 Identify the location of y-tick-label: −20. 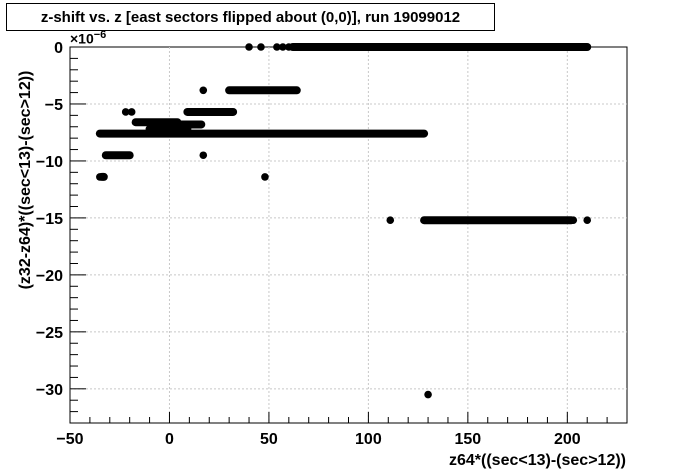
(49, 276).